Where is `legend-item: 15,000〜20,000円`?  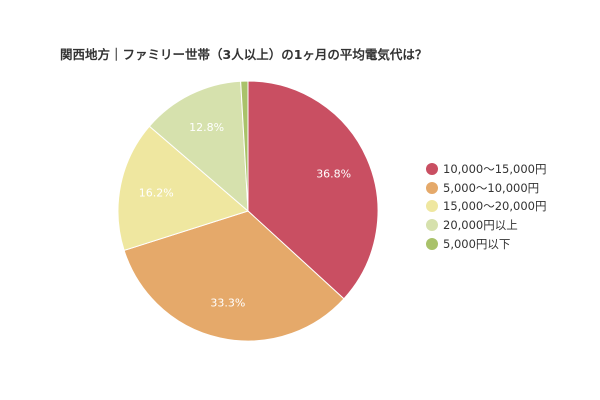
legend-item: 15,000〜20,000円 is located at coordinates (486, 206).